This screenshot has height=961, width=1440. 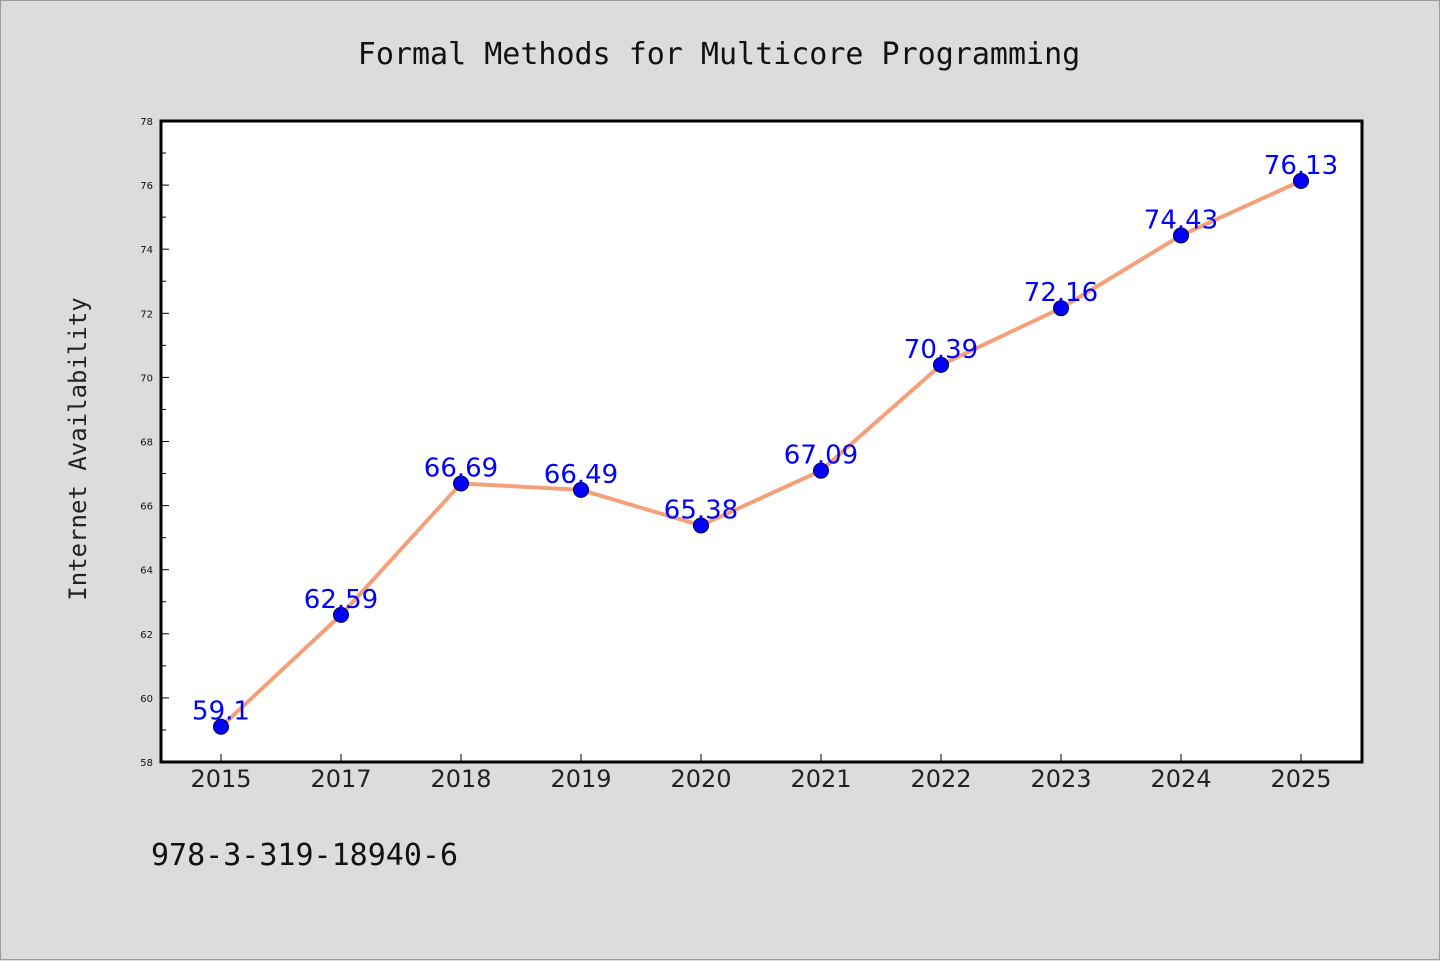 I want to click on data-label: 59.1, so click(x=221, y=712).